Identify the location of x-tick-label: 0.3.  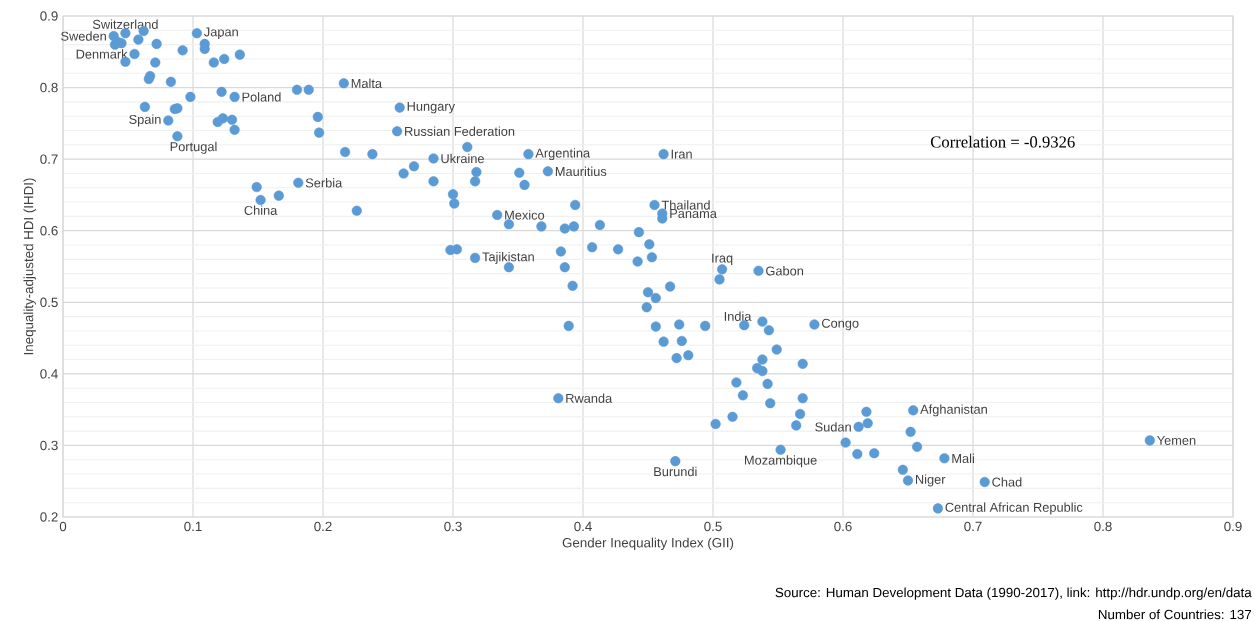
(453, 526).